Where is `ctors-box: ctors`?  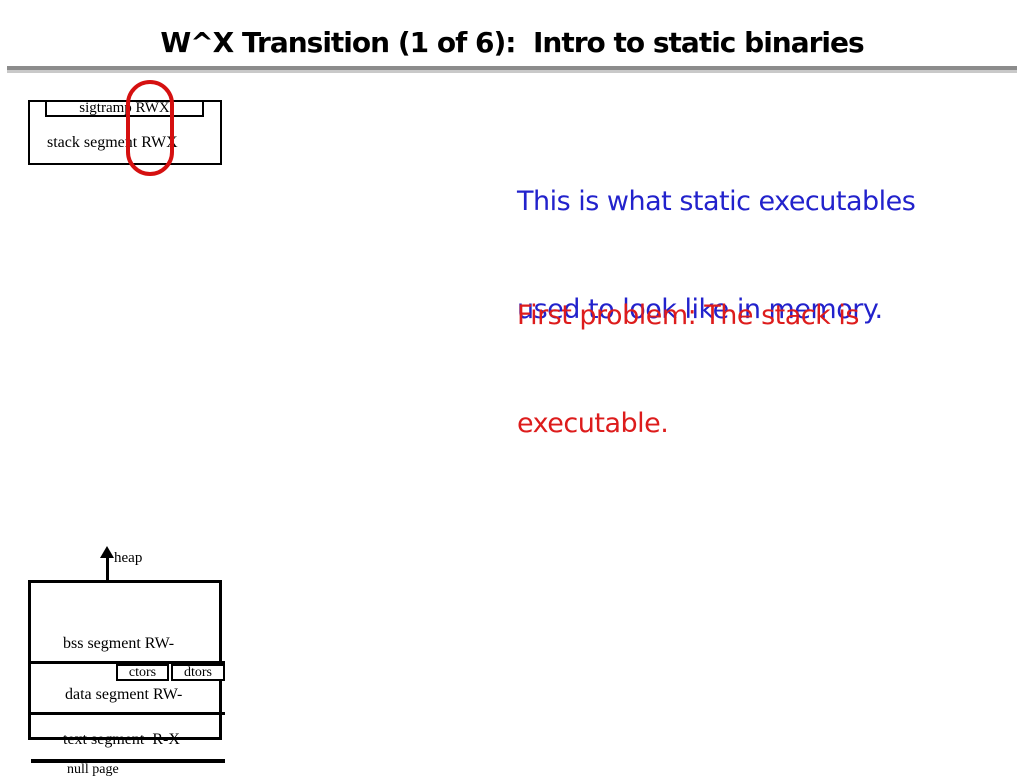
ctors-box: ctors is located at coordinates (142, 672).